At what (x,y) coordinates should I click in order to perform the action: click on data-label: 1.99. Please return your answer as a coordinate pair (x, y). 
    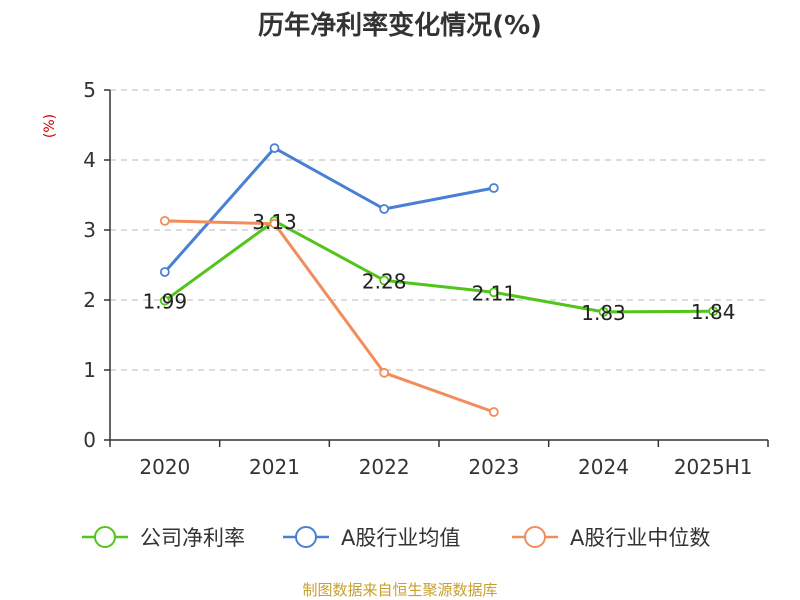
    Looking at the image, I should click on (165, 302).